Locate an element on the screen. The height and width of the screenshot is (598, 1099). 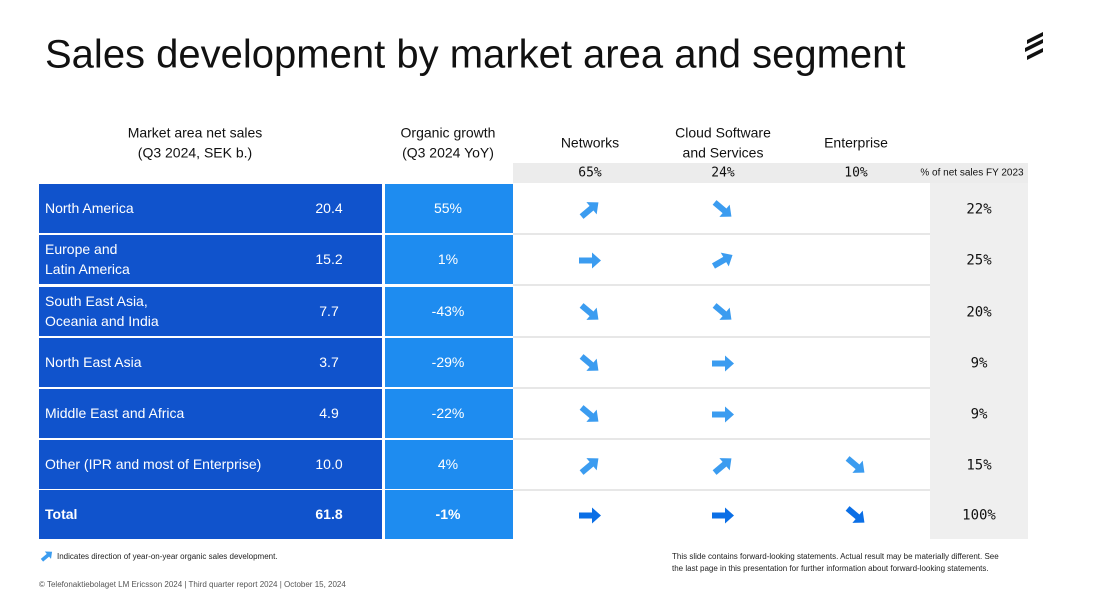
share-value: 20% is located at coordinates (979, 313).